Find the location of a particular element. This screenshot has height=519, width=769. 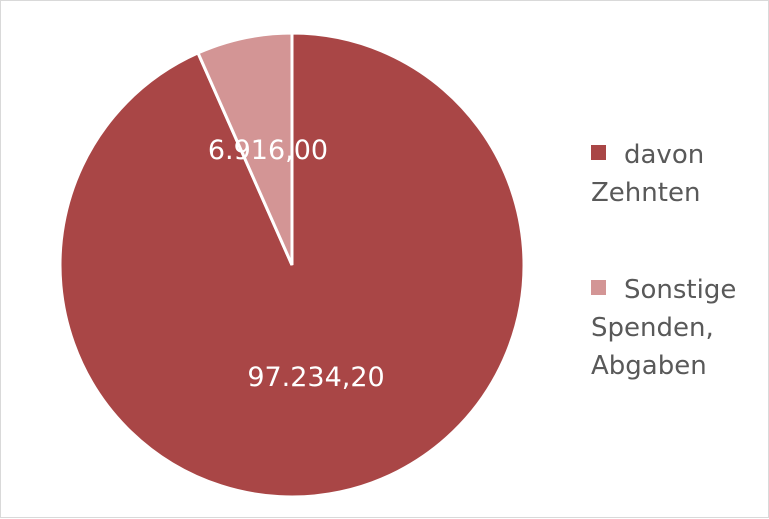

pie-slice is located at coordinates (245, 148).